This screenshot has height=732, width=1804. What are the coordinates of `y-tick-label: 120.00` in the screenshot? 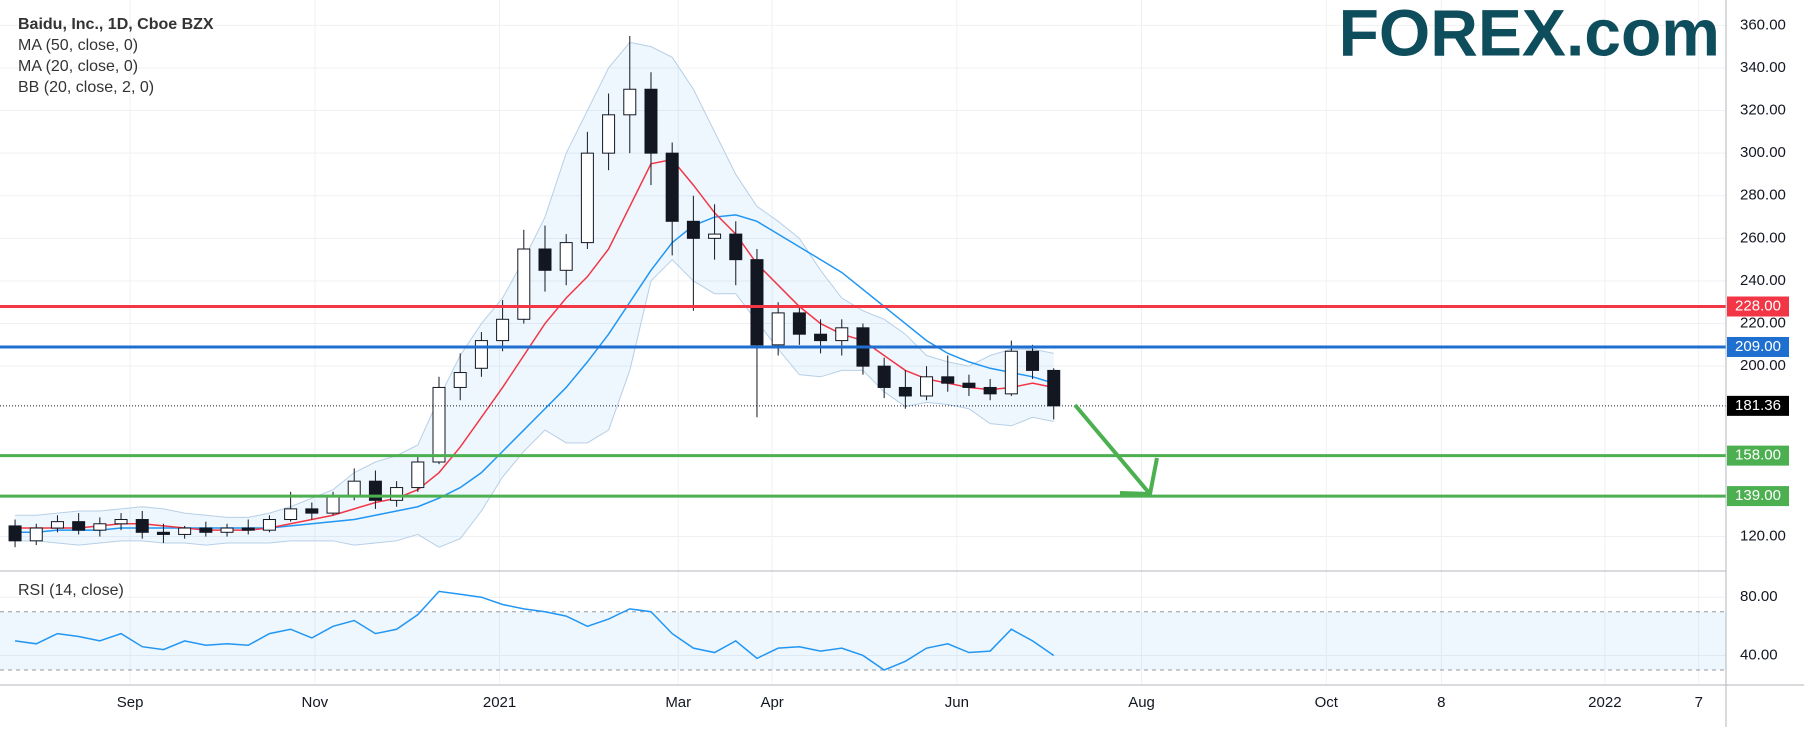 It's located at (1763, 536).